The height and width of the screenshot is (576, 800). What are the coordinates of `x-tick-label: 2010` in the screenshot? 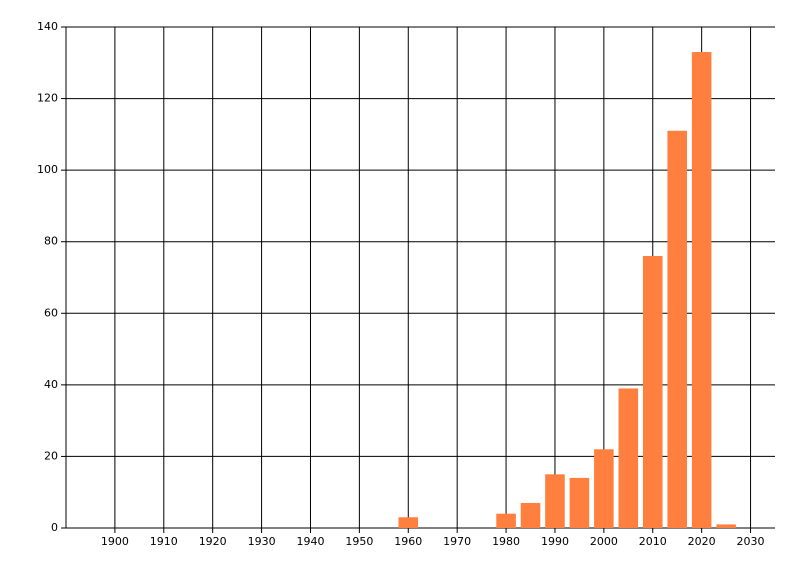 It's located at (653, 541).